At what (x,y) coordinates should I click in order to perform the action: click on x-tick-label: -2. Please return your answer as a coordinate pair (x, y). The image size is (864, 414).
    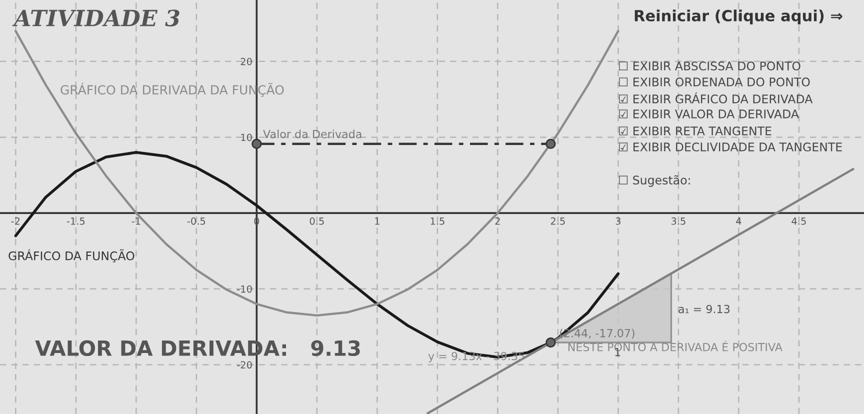
    Looking at the image, I should click on (15, 221).